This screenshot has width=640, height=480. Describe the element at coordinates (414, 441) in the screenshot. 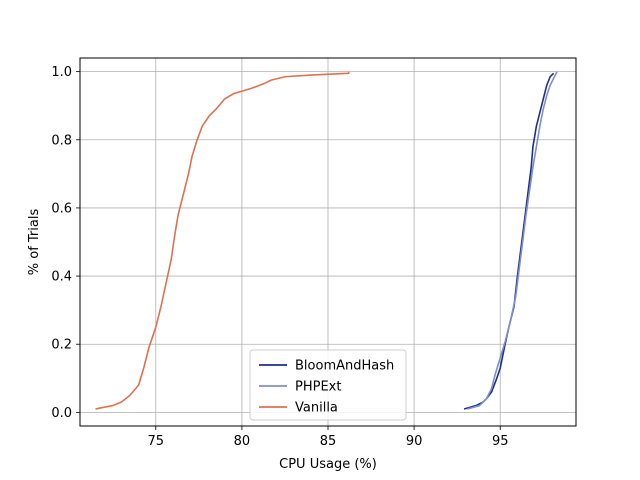

I see `x-tick-label: 90` at that location.